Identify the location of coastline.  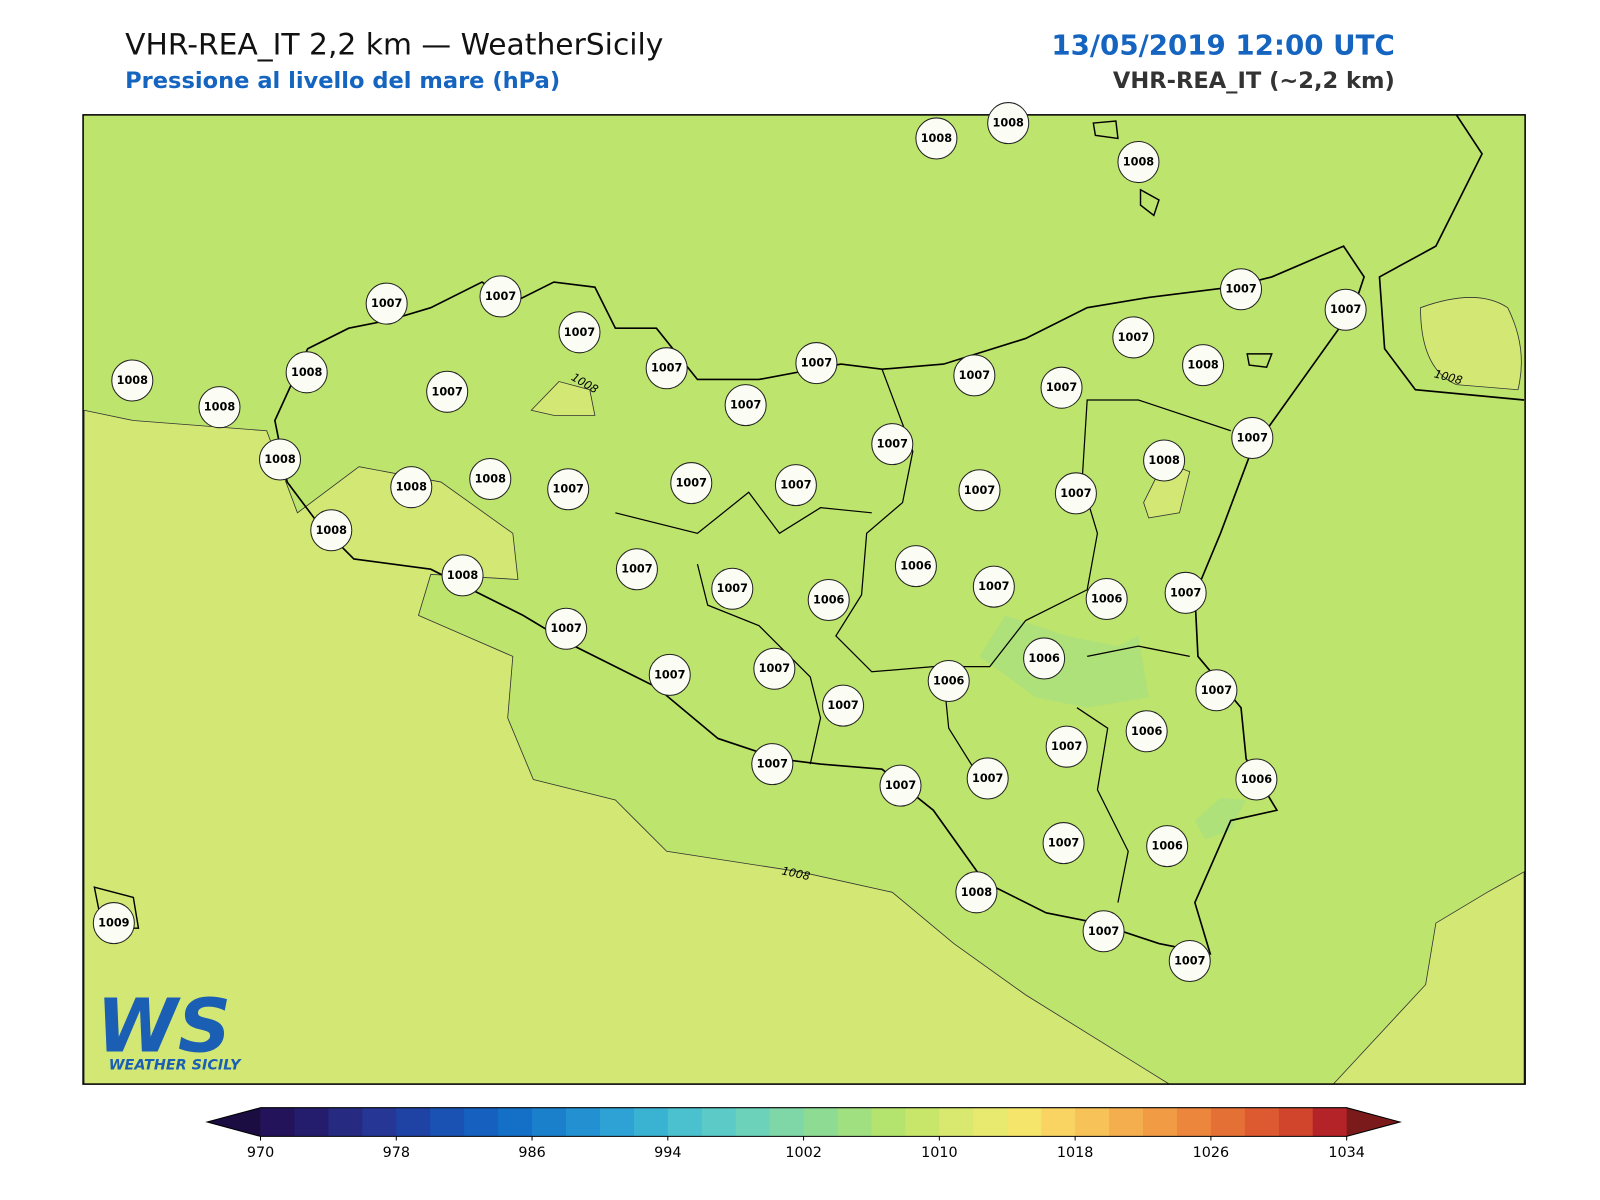
(1451, 257).